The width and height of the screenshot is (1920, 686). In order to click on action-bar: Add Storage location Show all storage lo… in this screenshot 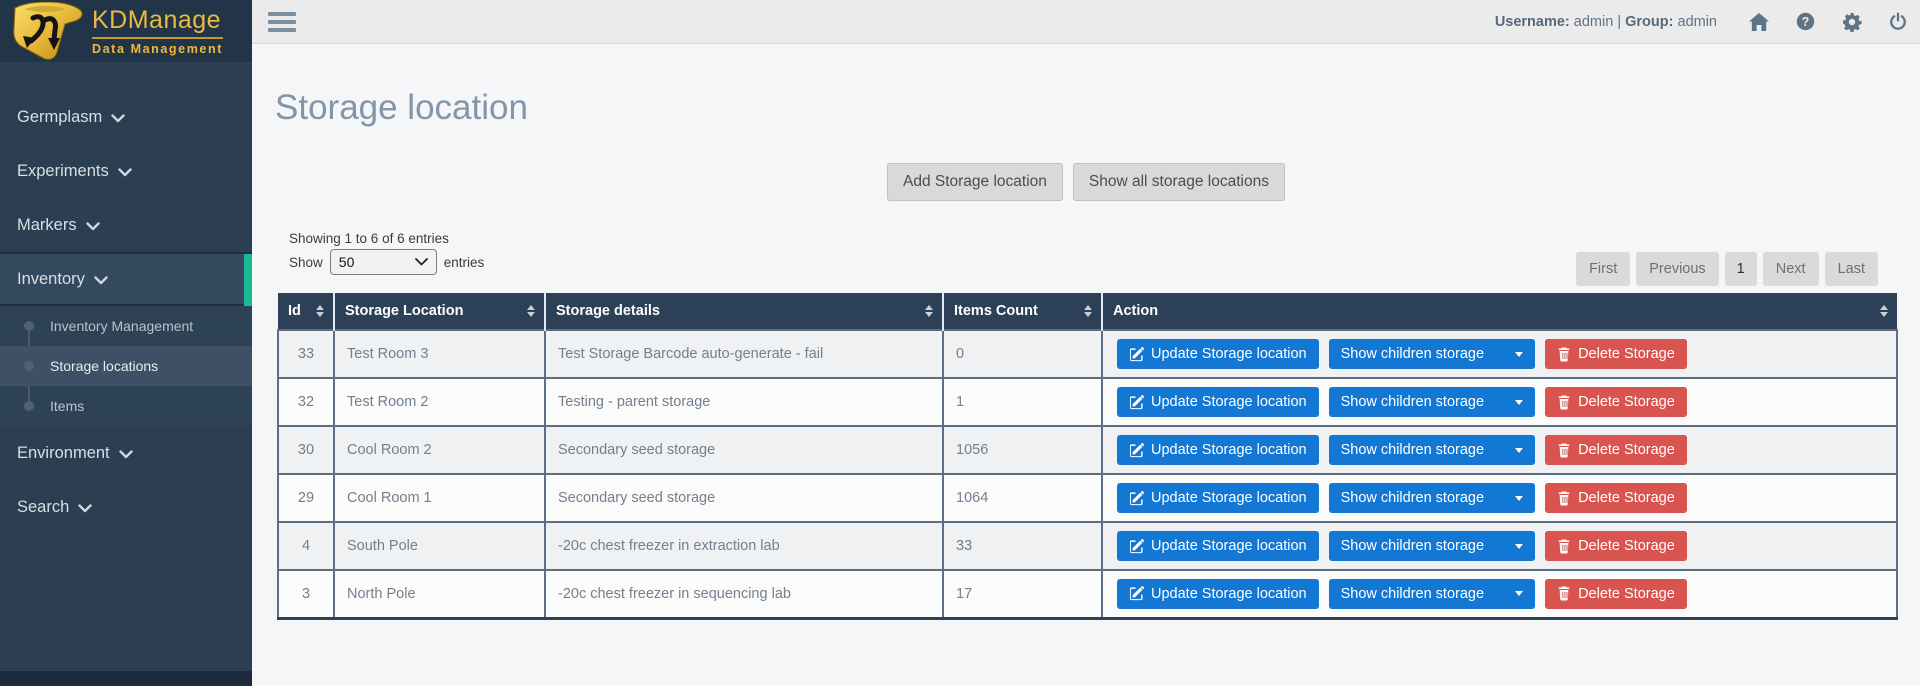, I will do `click(1086, 182)`.